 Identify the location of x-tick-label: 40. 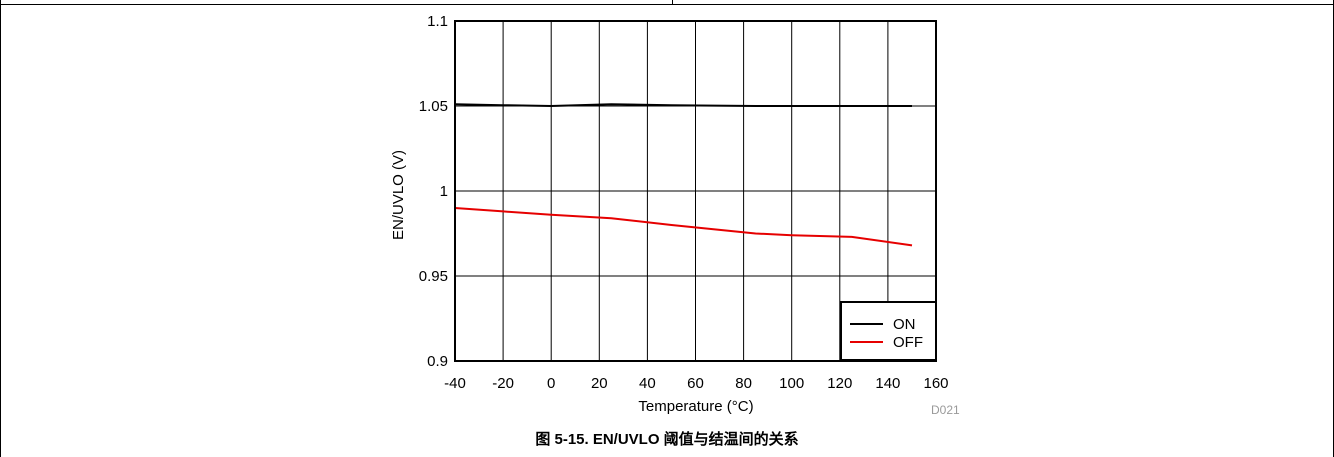
(647, 383).